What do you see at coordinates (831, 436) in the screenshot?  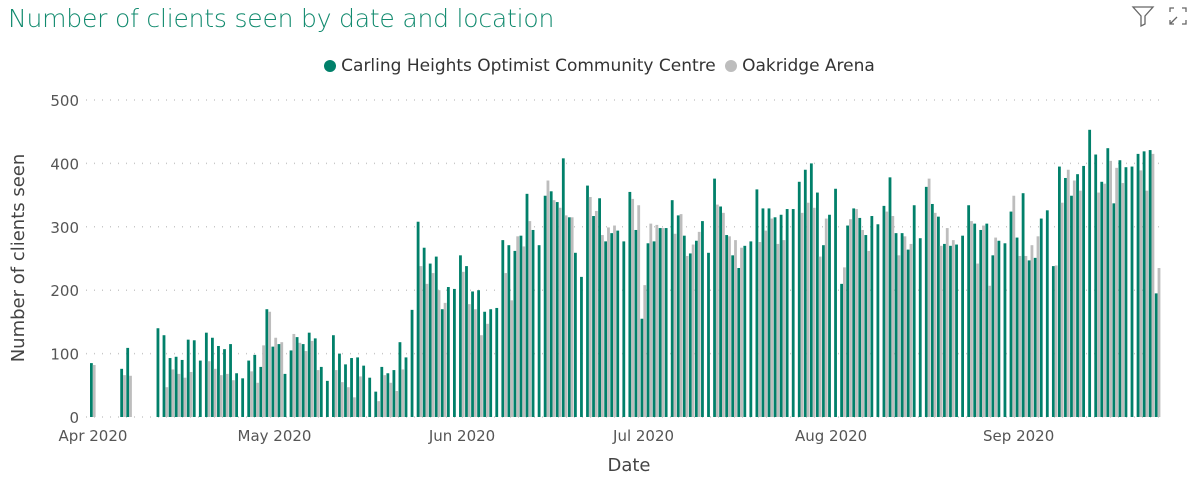 I see `x-tick-label: Aug 2020` at bounding box center [831, 436].